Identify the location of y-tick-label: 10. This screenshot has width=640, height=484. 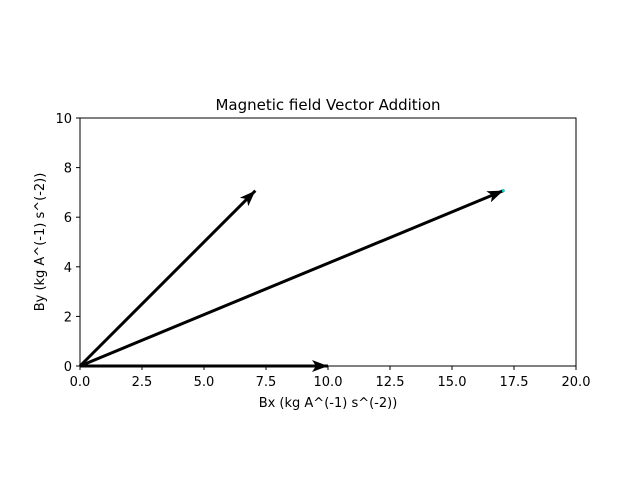
(63, 119).